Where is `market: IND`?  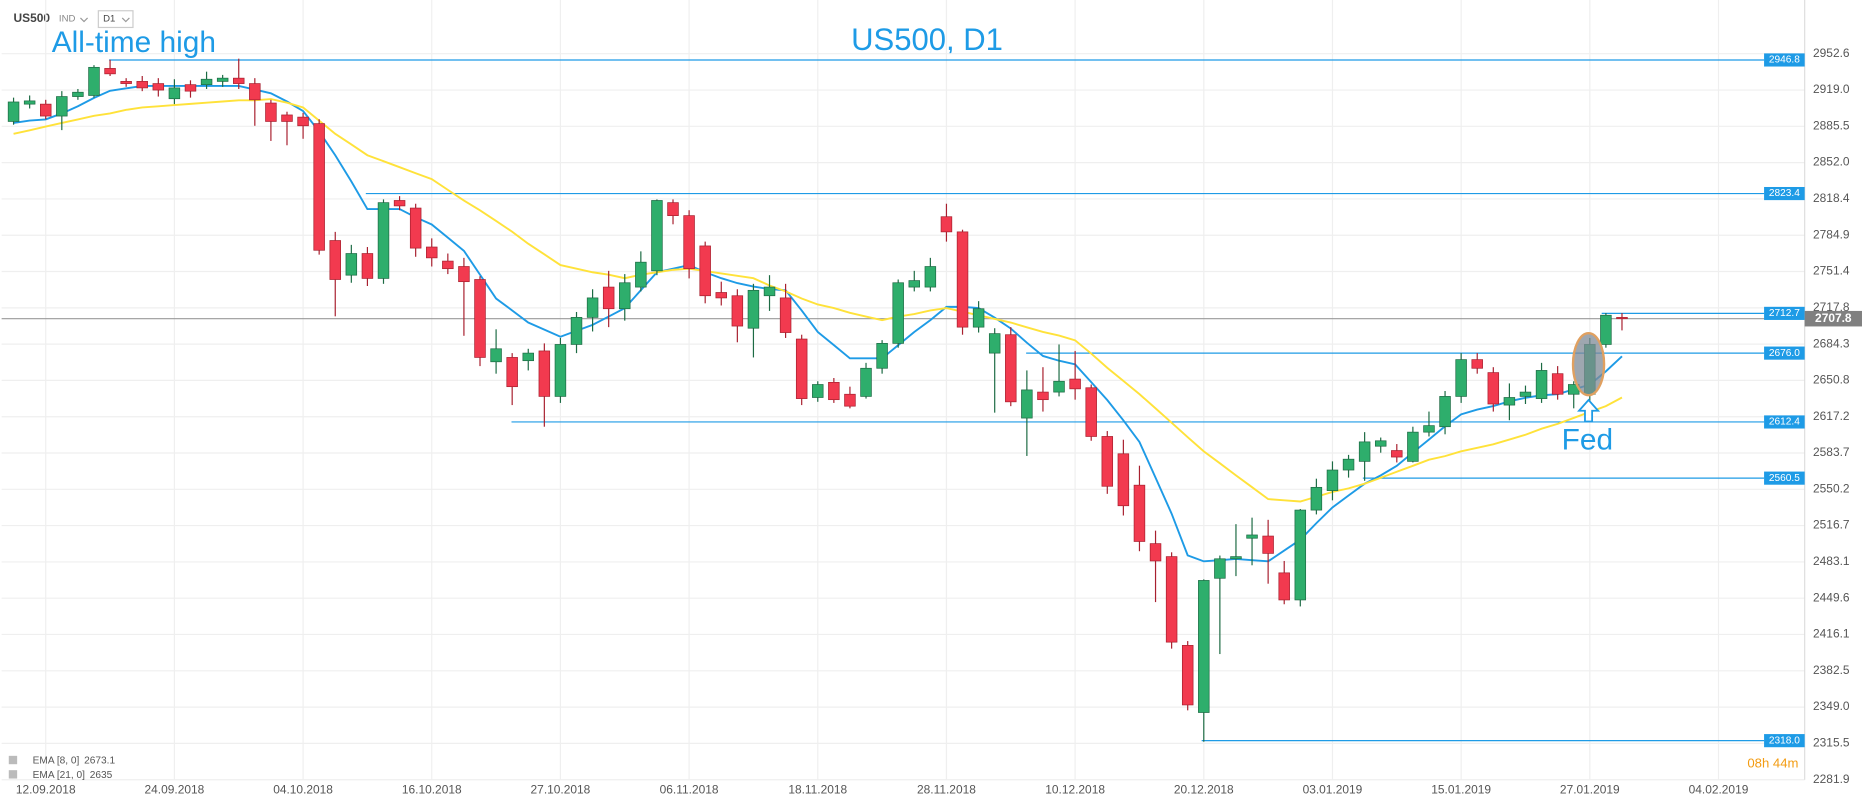 market: IND is located at coordinates (67, 19).